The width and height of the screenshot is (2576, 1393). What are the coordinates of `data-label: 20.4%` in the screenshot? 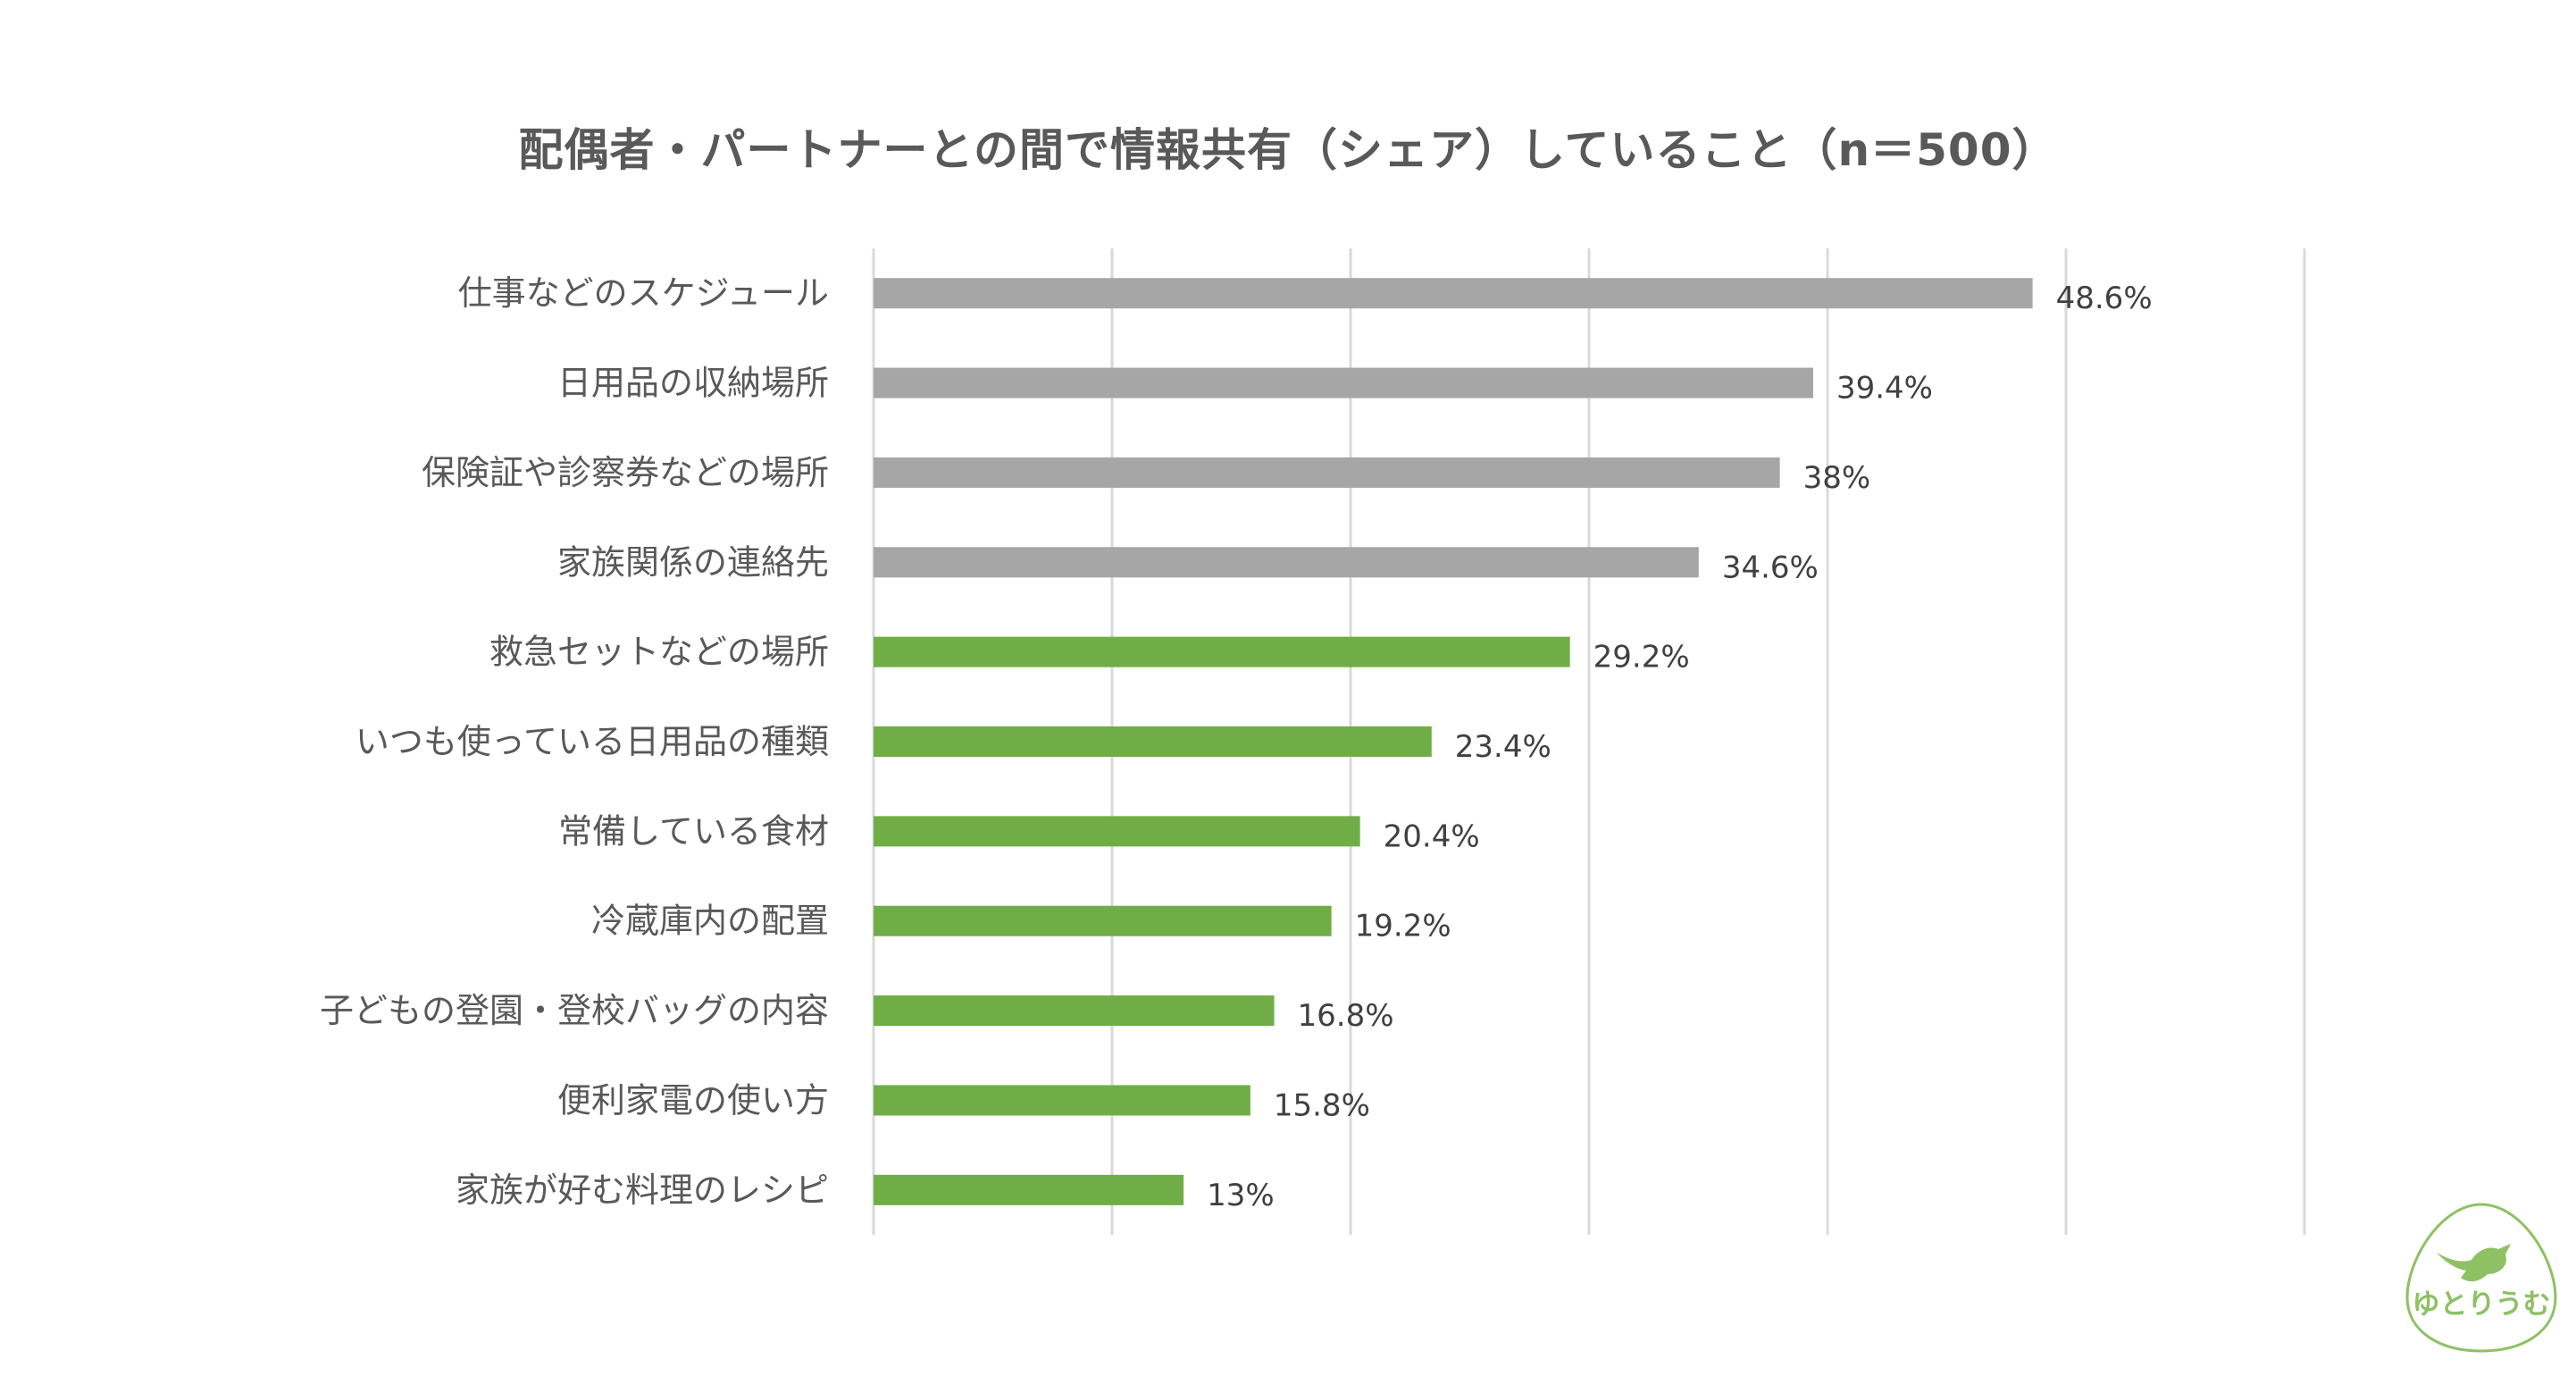 It's located at (1432, 836).